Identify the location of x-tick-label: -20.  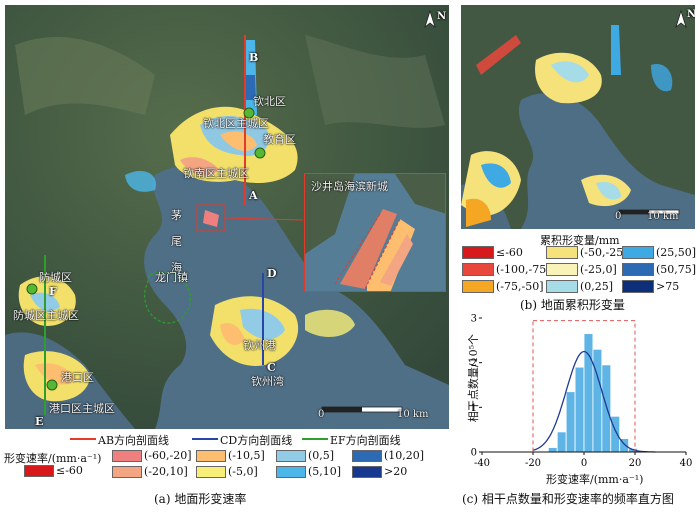
(533, 463).